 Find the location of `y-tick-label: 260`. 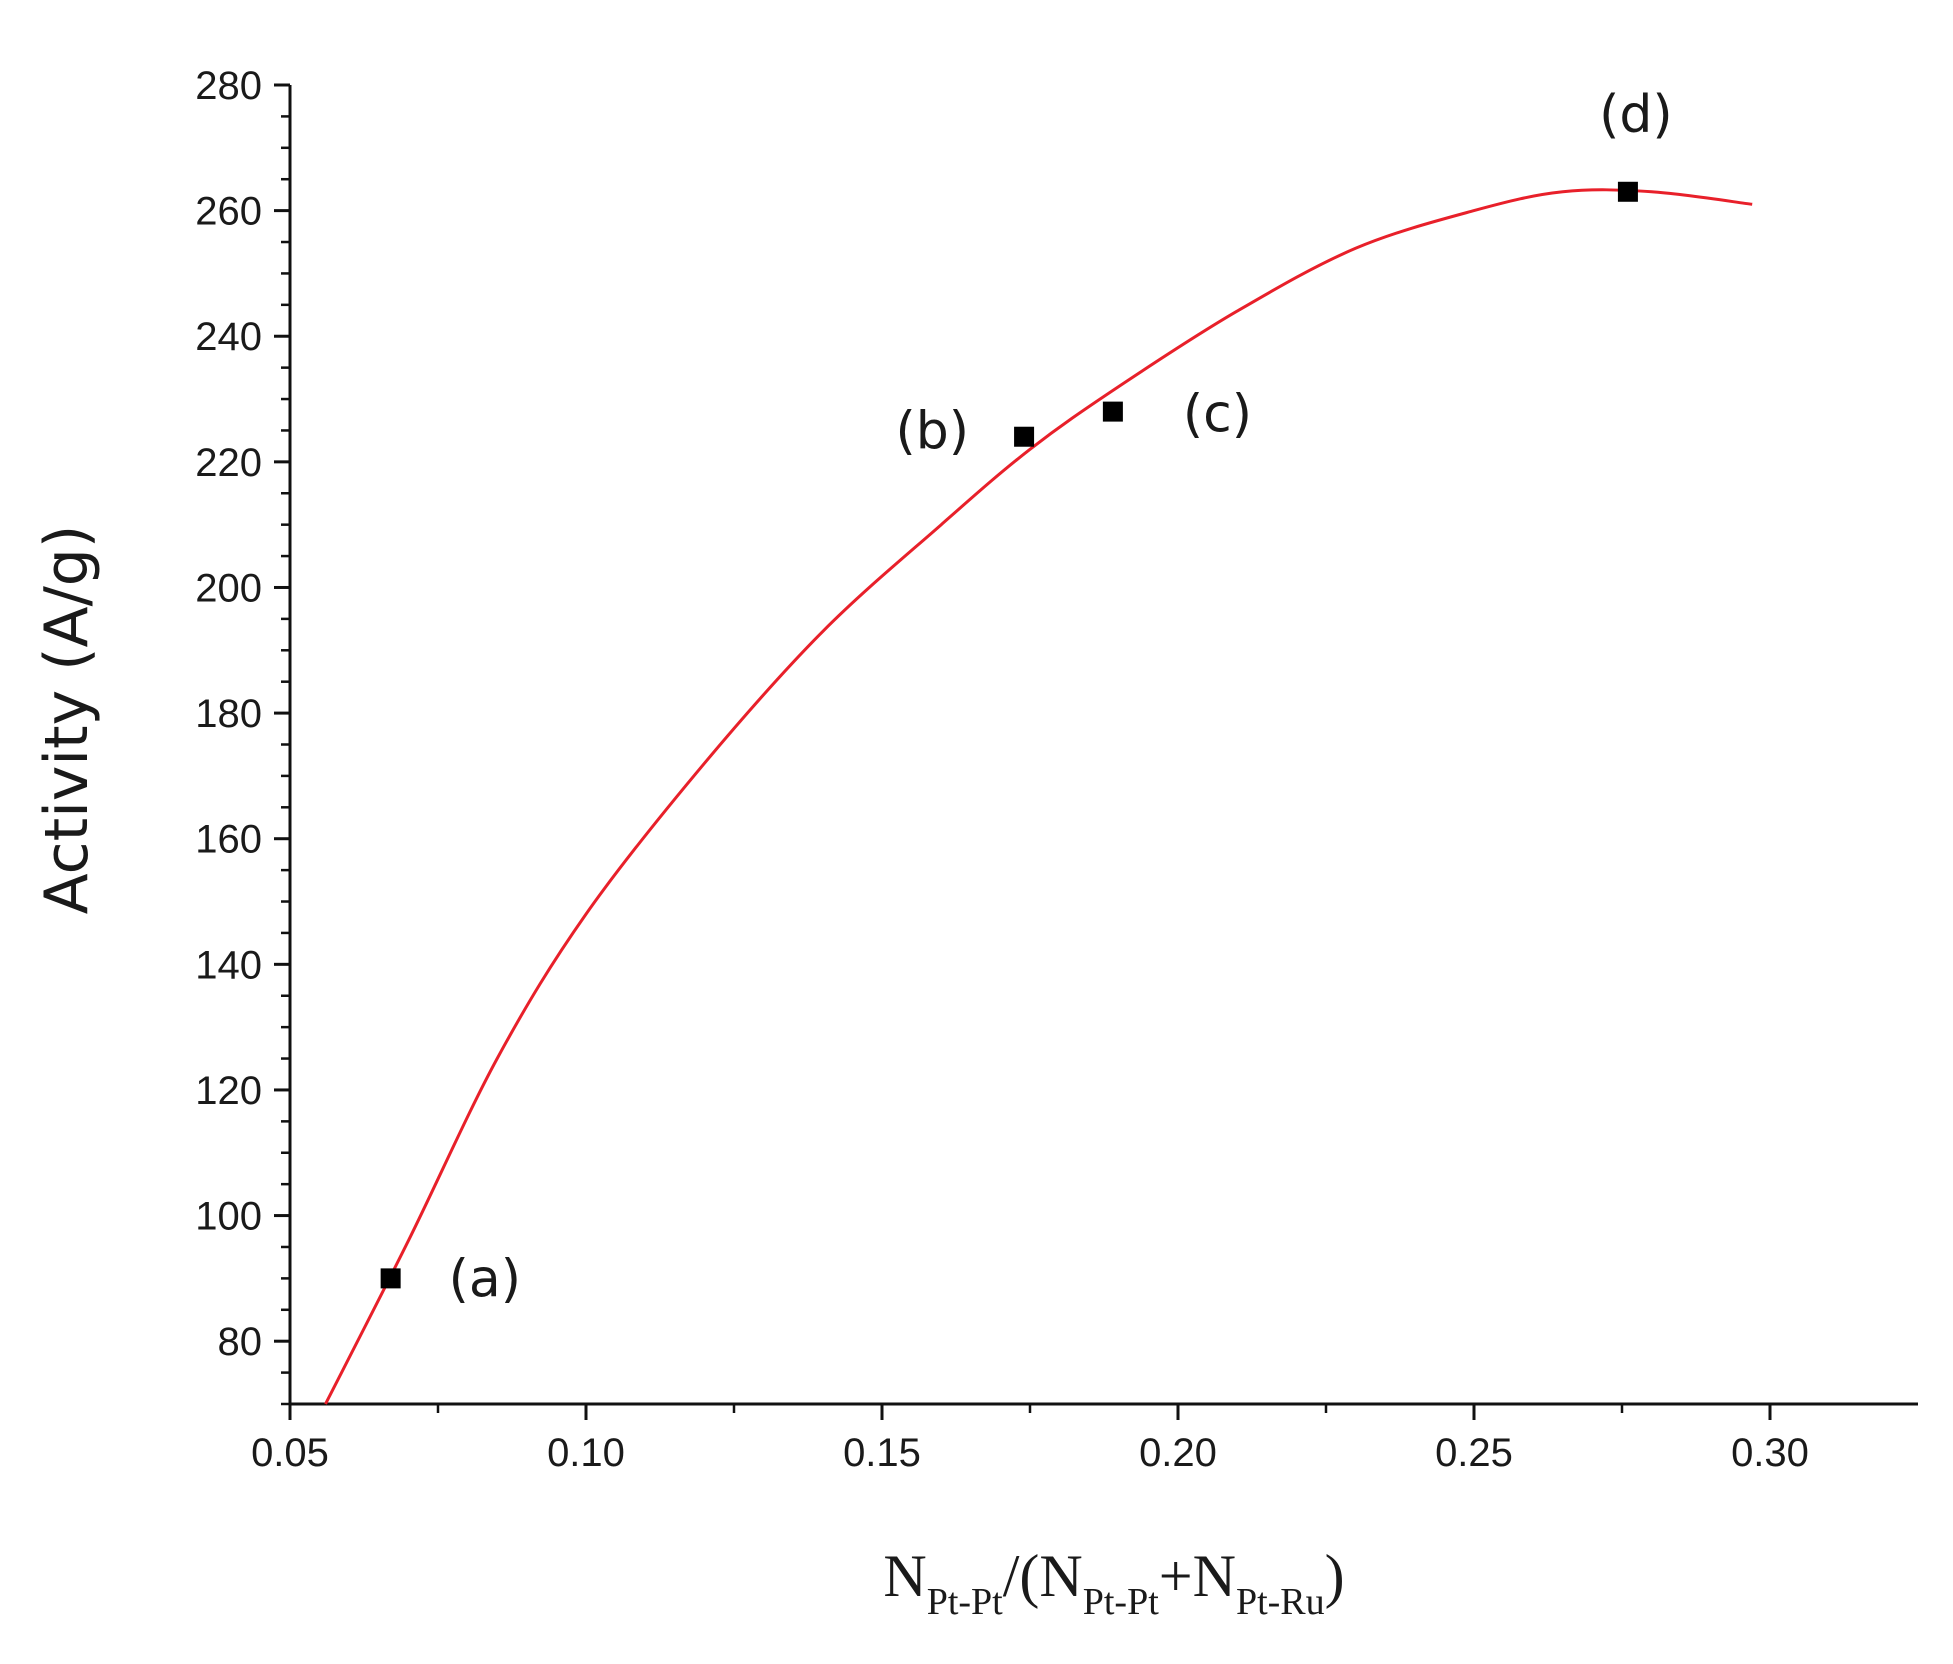

y-tick-label: 260 is located at coordinates (228, 212).